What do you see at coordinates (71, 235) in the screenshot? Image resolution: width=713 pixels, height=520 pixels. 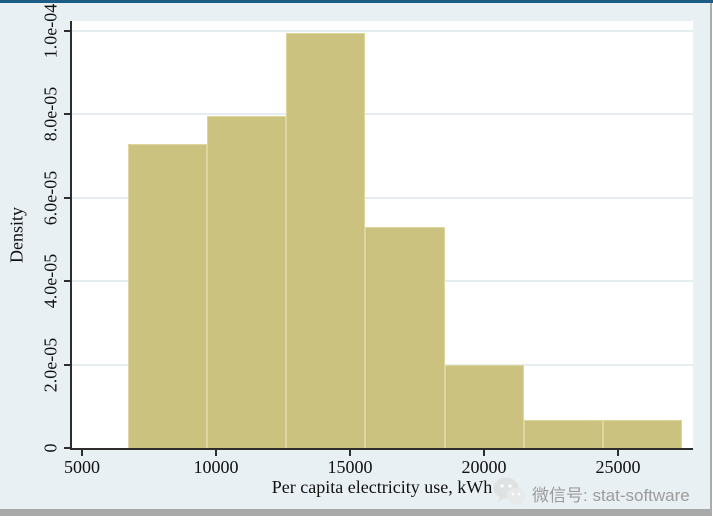 I see `y-axis-line` at bounding box center [71, 235].